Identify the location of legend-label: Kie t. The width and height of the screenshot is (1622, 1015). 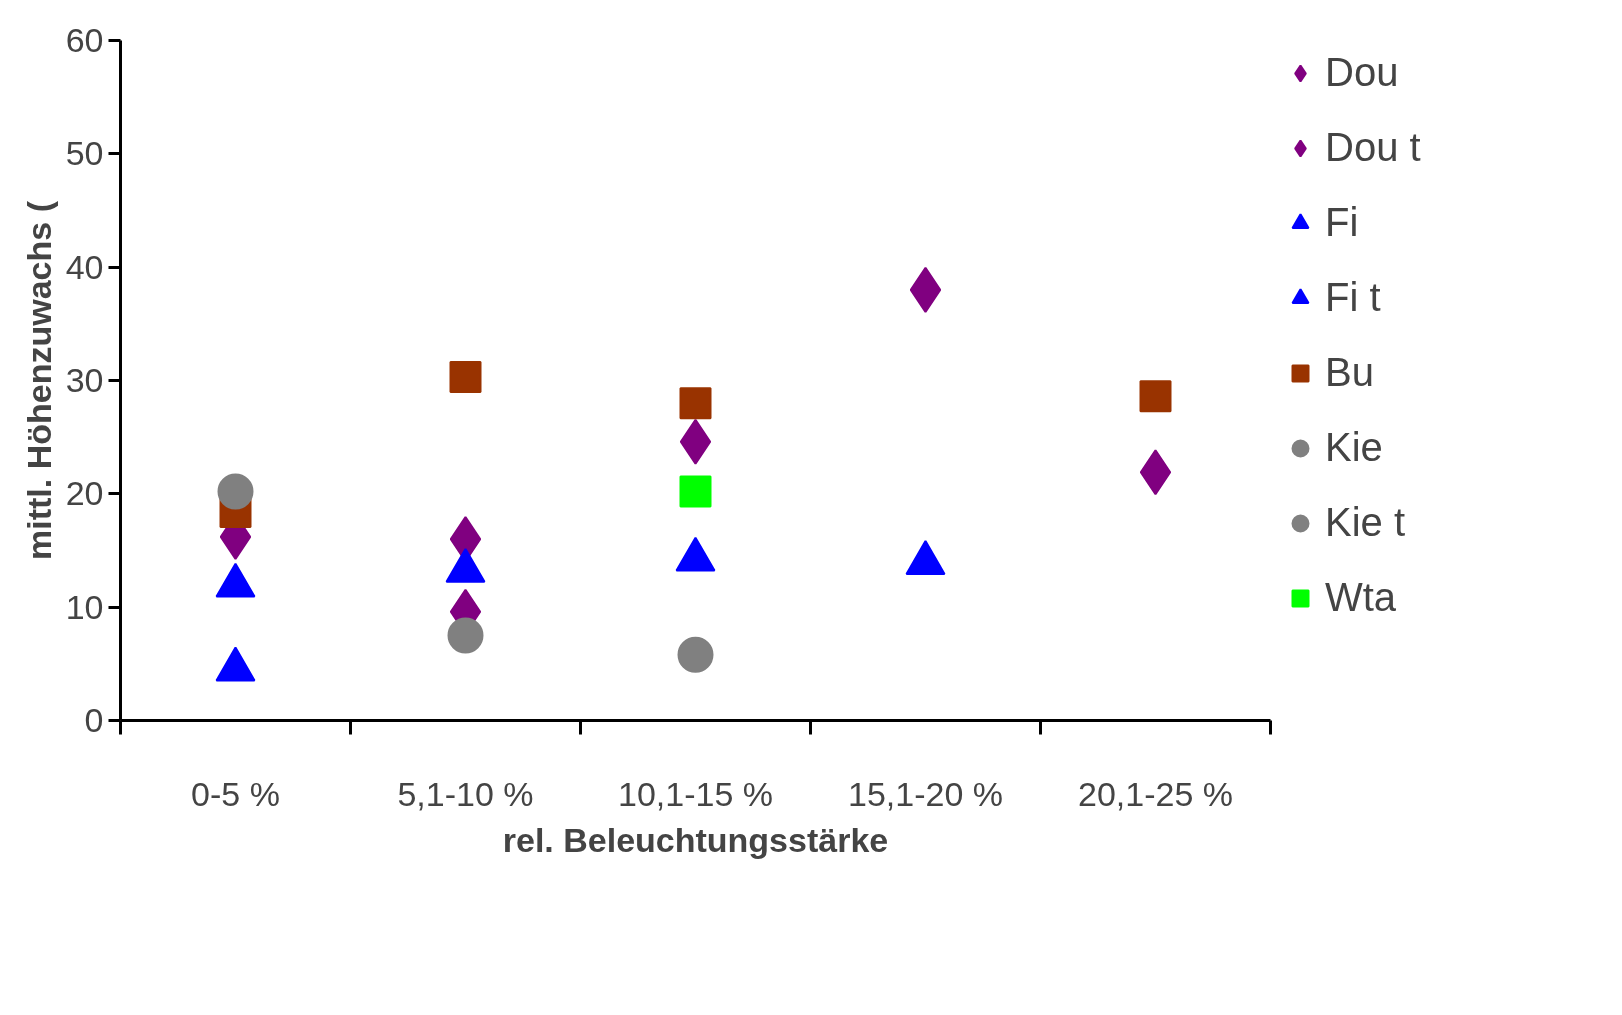
(1365, 522).